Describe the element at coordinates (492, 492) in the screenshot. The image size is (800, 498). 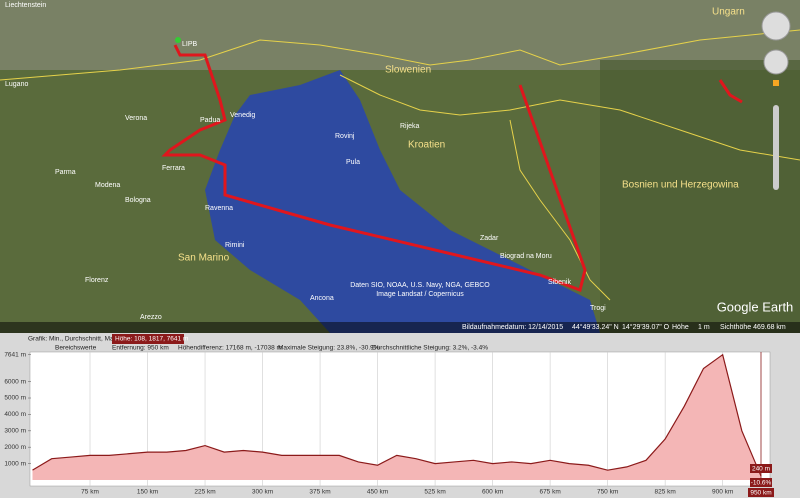
I see `x-tick-label: 600 km` at that location.